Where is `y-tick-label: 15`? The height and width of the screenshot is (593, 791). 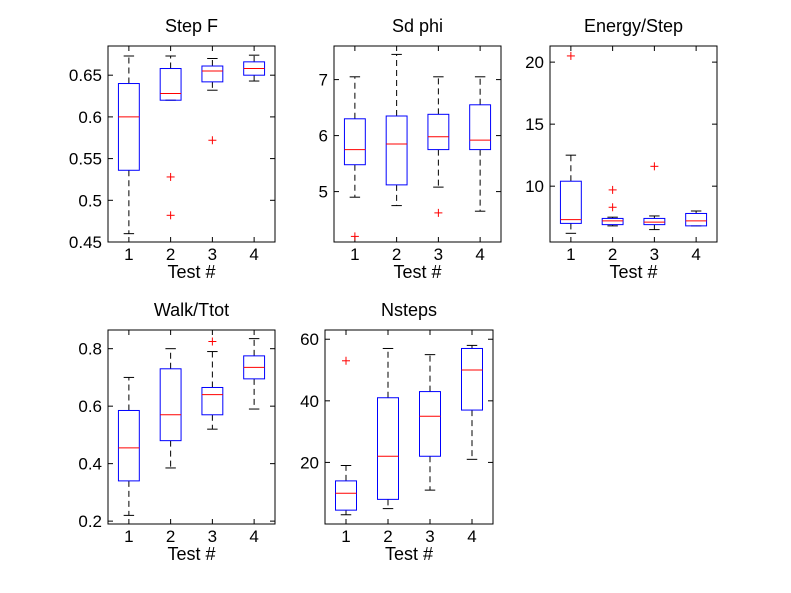
y-tick-label: 15 is located at coordinates (534, 124).